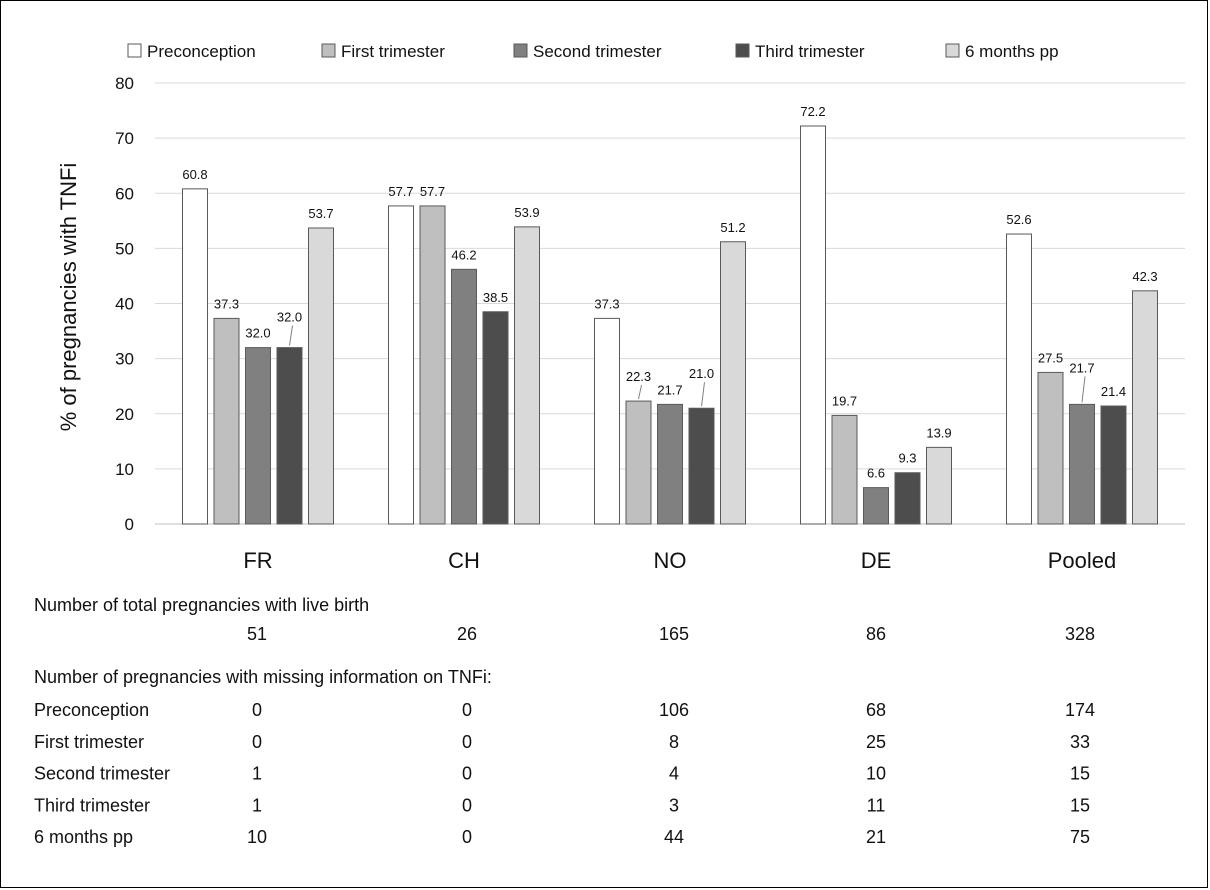 The image size is (1210, 890). I want to click on x-axis-categories: FR CH NO DE Pooled, so click(679, 560).